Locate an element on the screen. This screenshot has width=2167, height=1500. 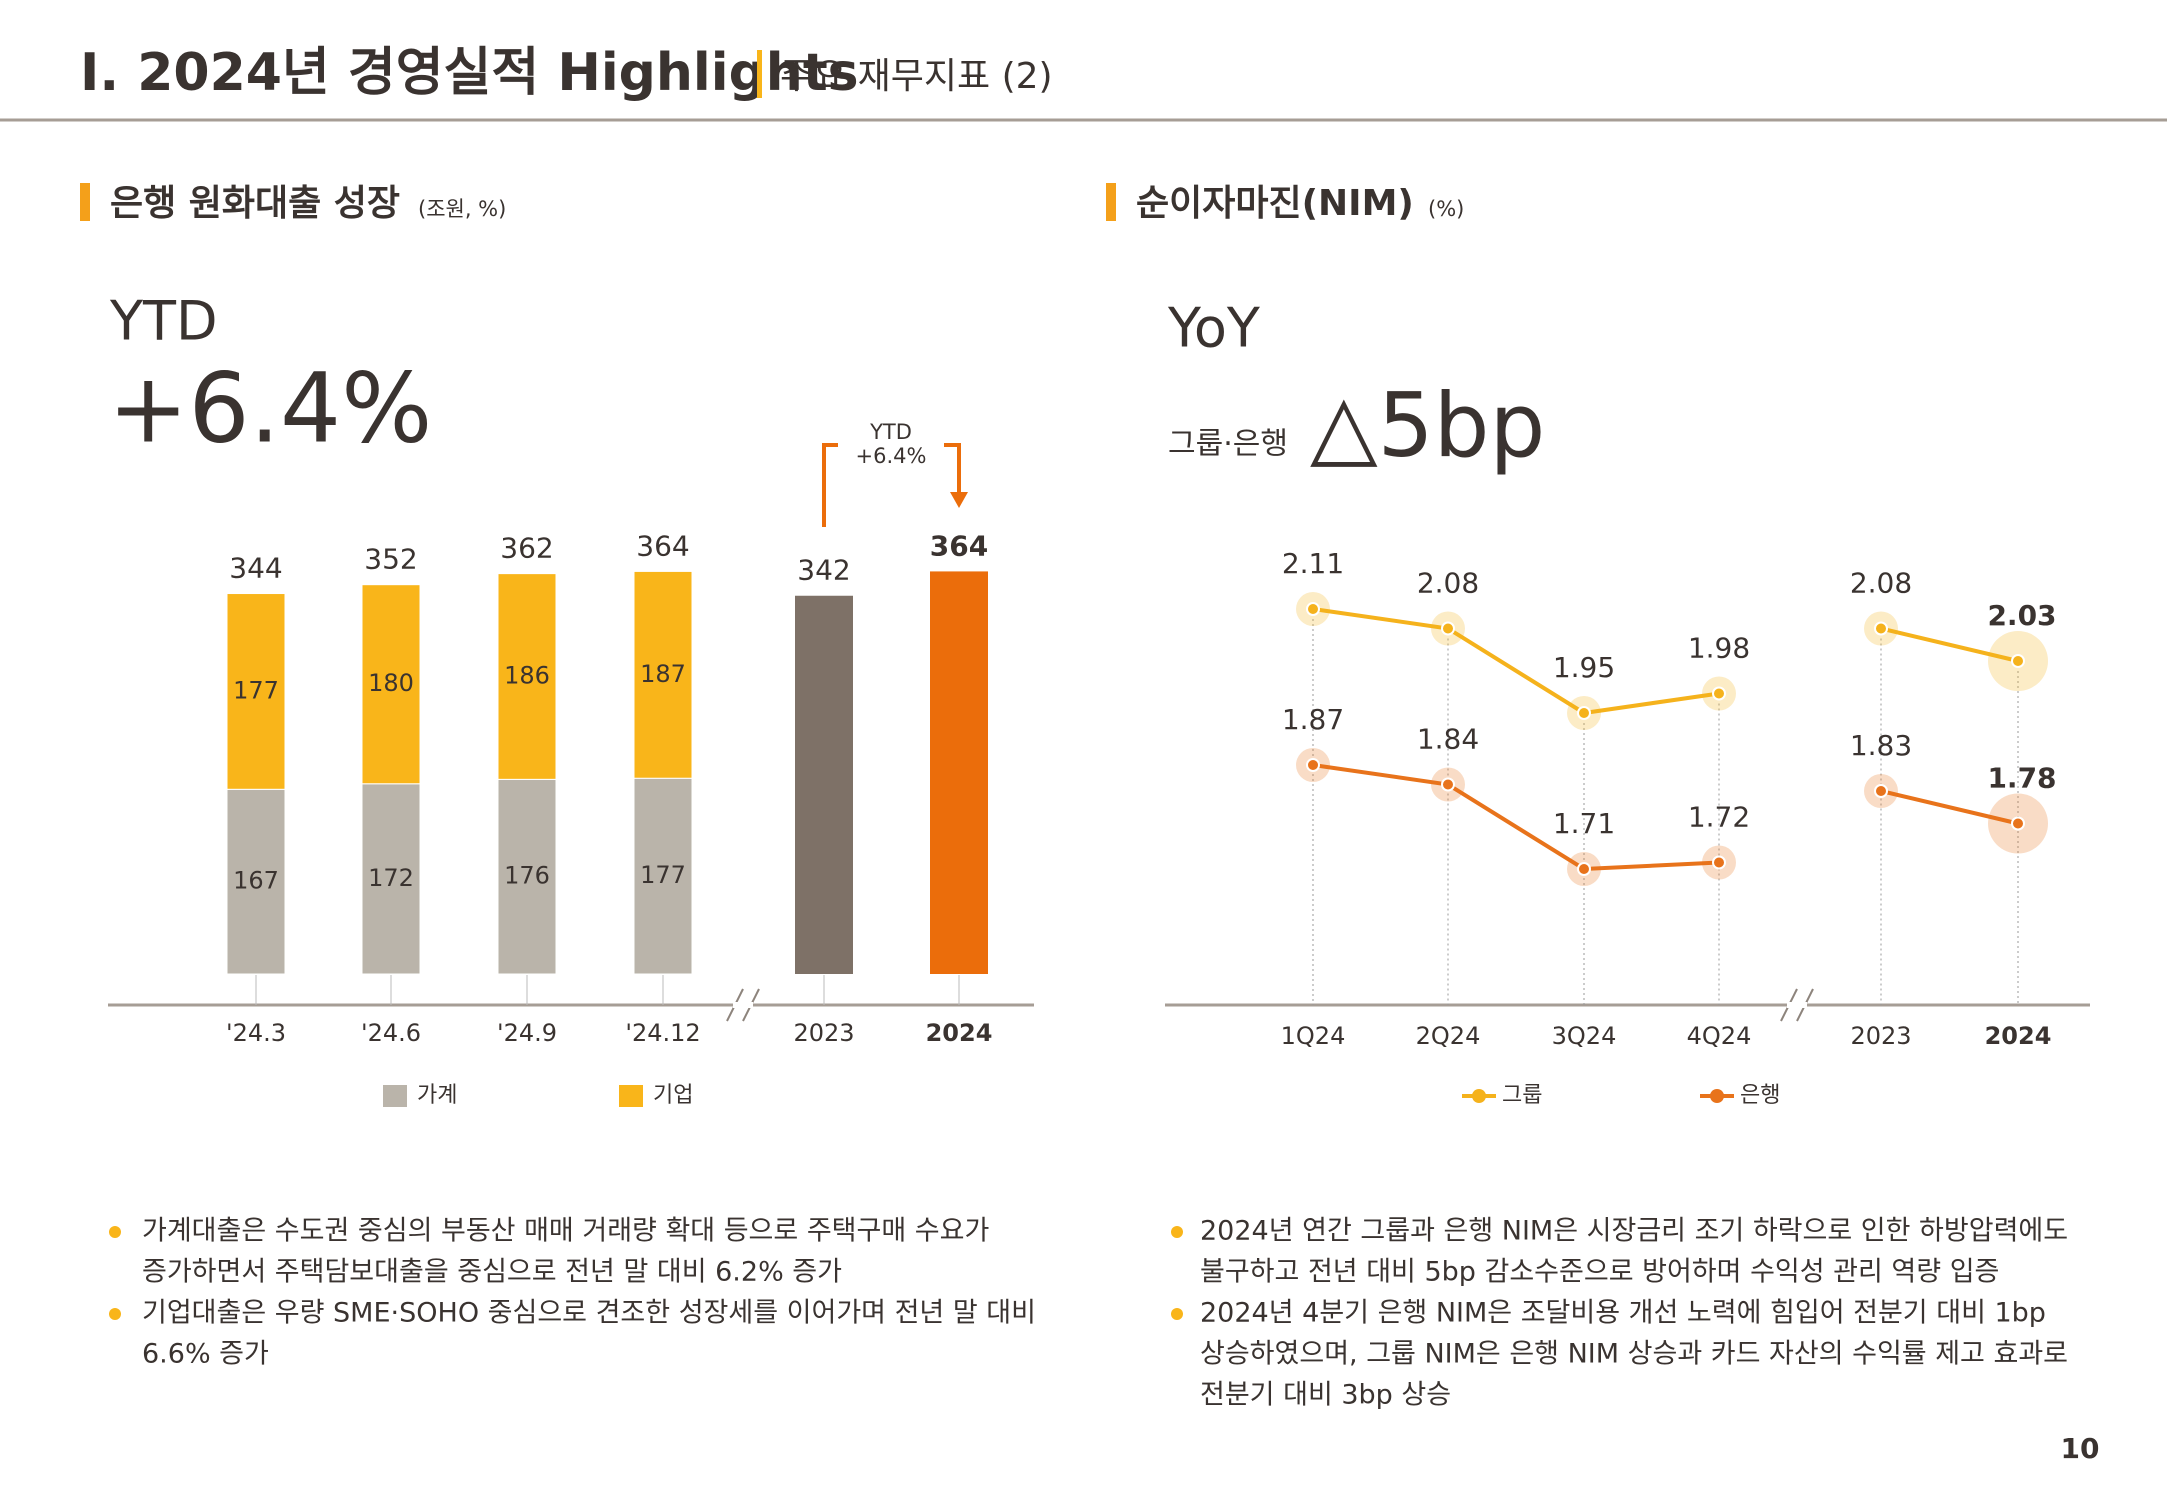
x-tick-label: '24.3 is located at coordinates (256, 1033).